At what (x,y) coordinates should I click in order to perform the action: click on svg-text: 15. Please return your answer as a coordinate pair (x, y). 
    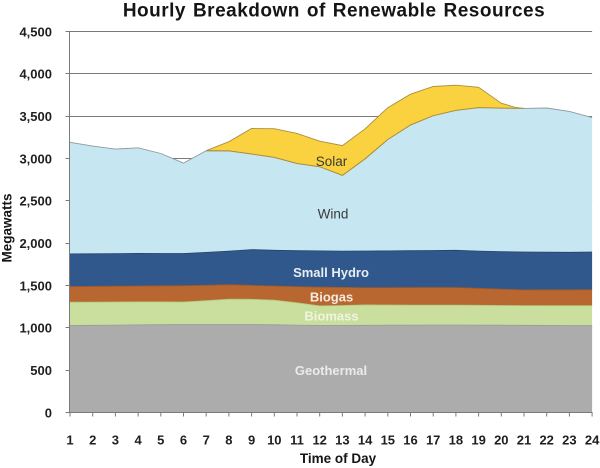
    Looking at the image, I should click on (388, 440).